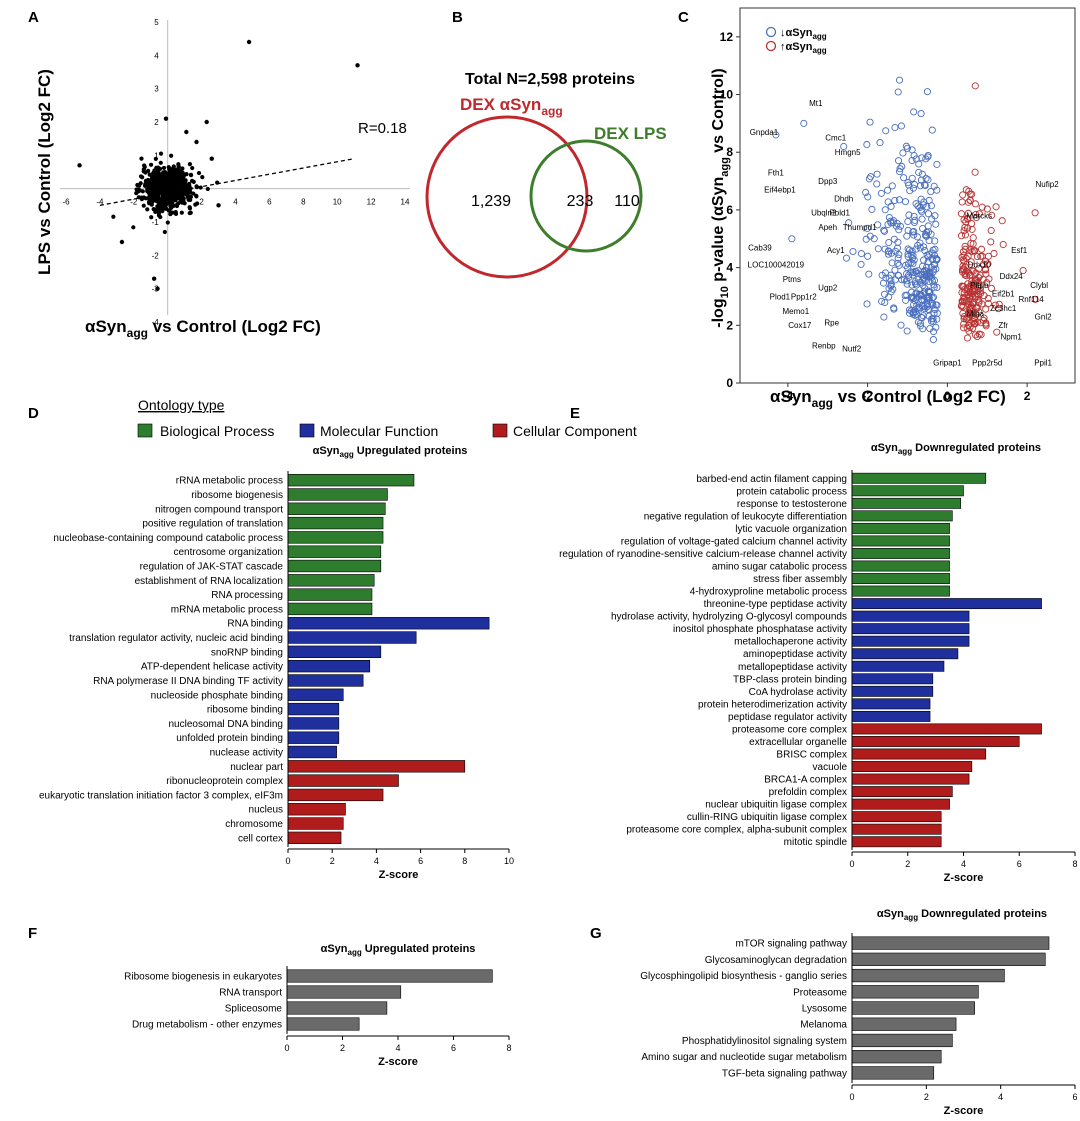  Describe the element at coordinates (225, 724) in the screenshot. I see `bar-category-label: nucleosomal DNA binding` at that location.